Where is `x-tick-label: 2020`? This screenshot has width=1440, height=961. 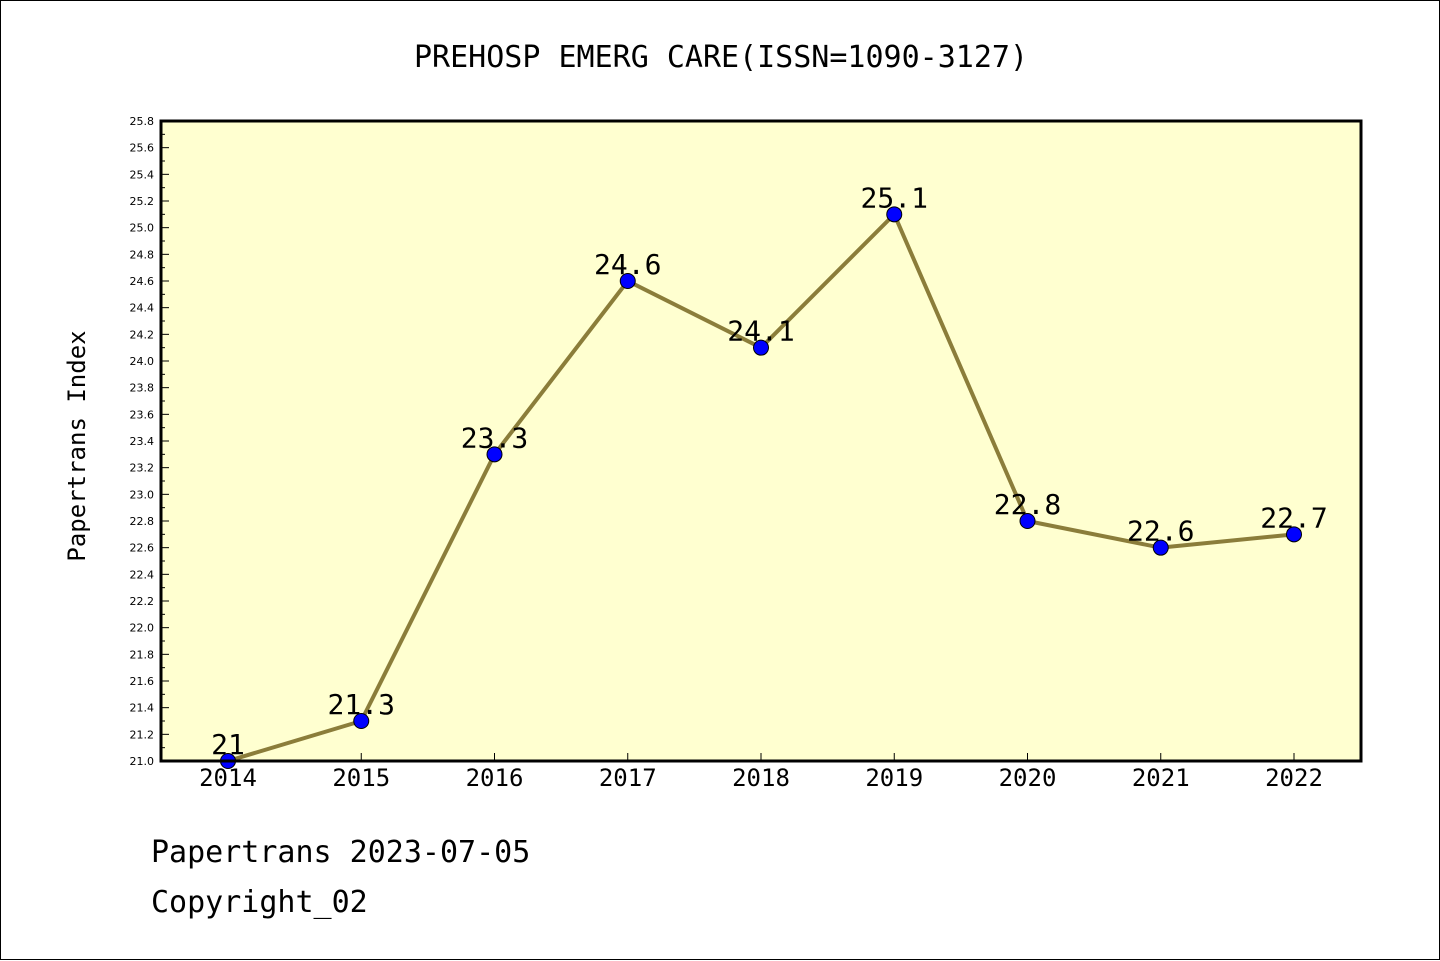
x-tick-label: 2020 is located at coordinates (1028, 778).